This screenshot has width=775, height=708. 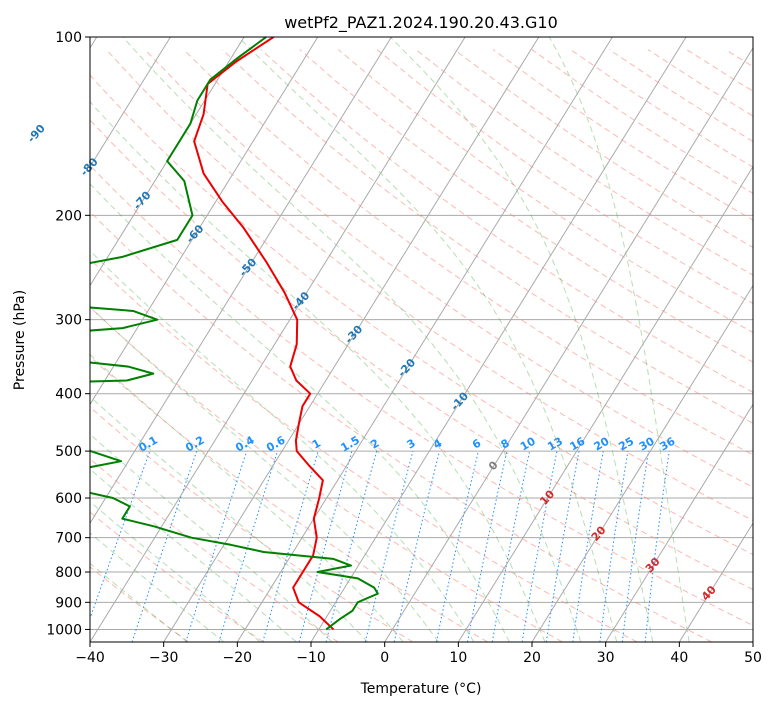 What do you see at coordinates (68, 499) in the screenshot?
I see `y-tick-label: 600` at bounding box center [68, 499].